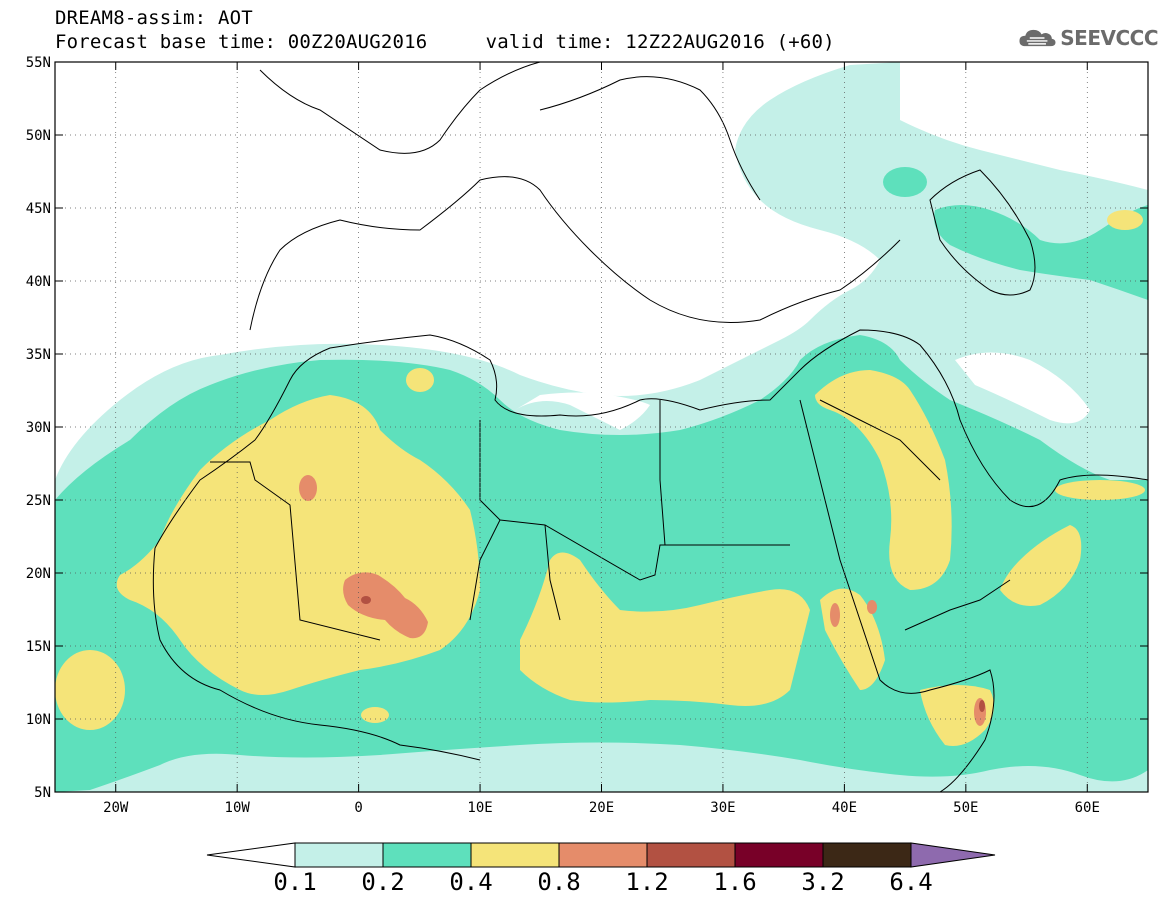  What do you see at coordinates (251, 855) in the screenshot?
I see `colorbar-low-arrow` at bounding box center [251, 855].